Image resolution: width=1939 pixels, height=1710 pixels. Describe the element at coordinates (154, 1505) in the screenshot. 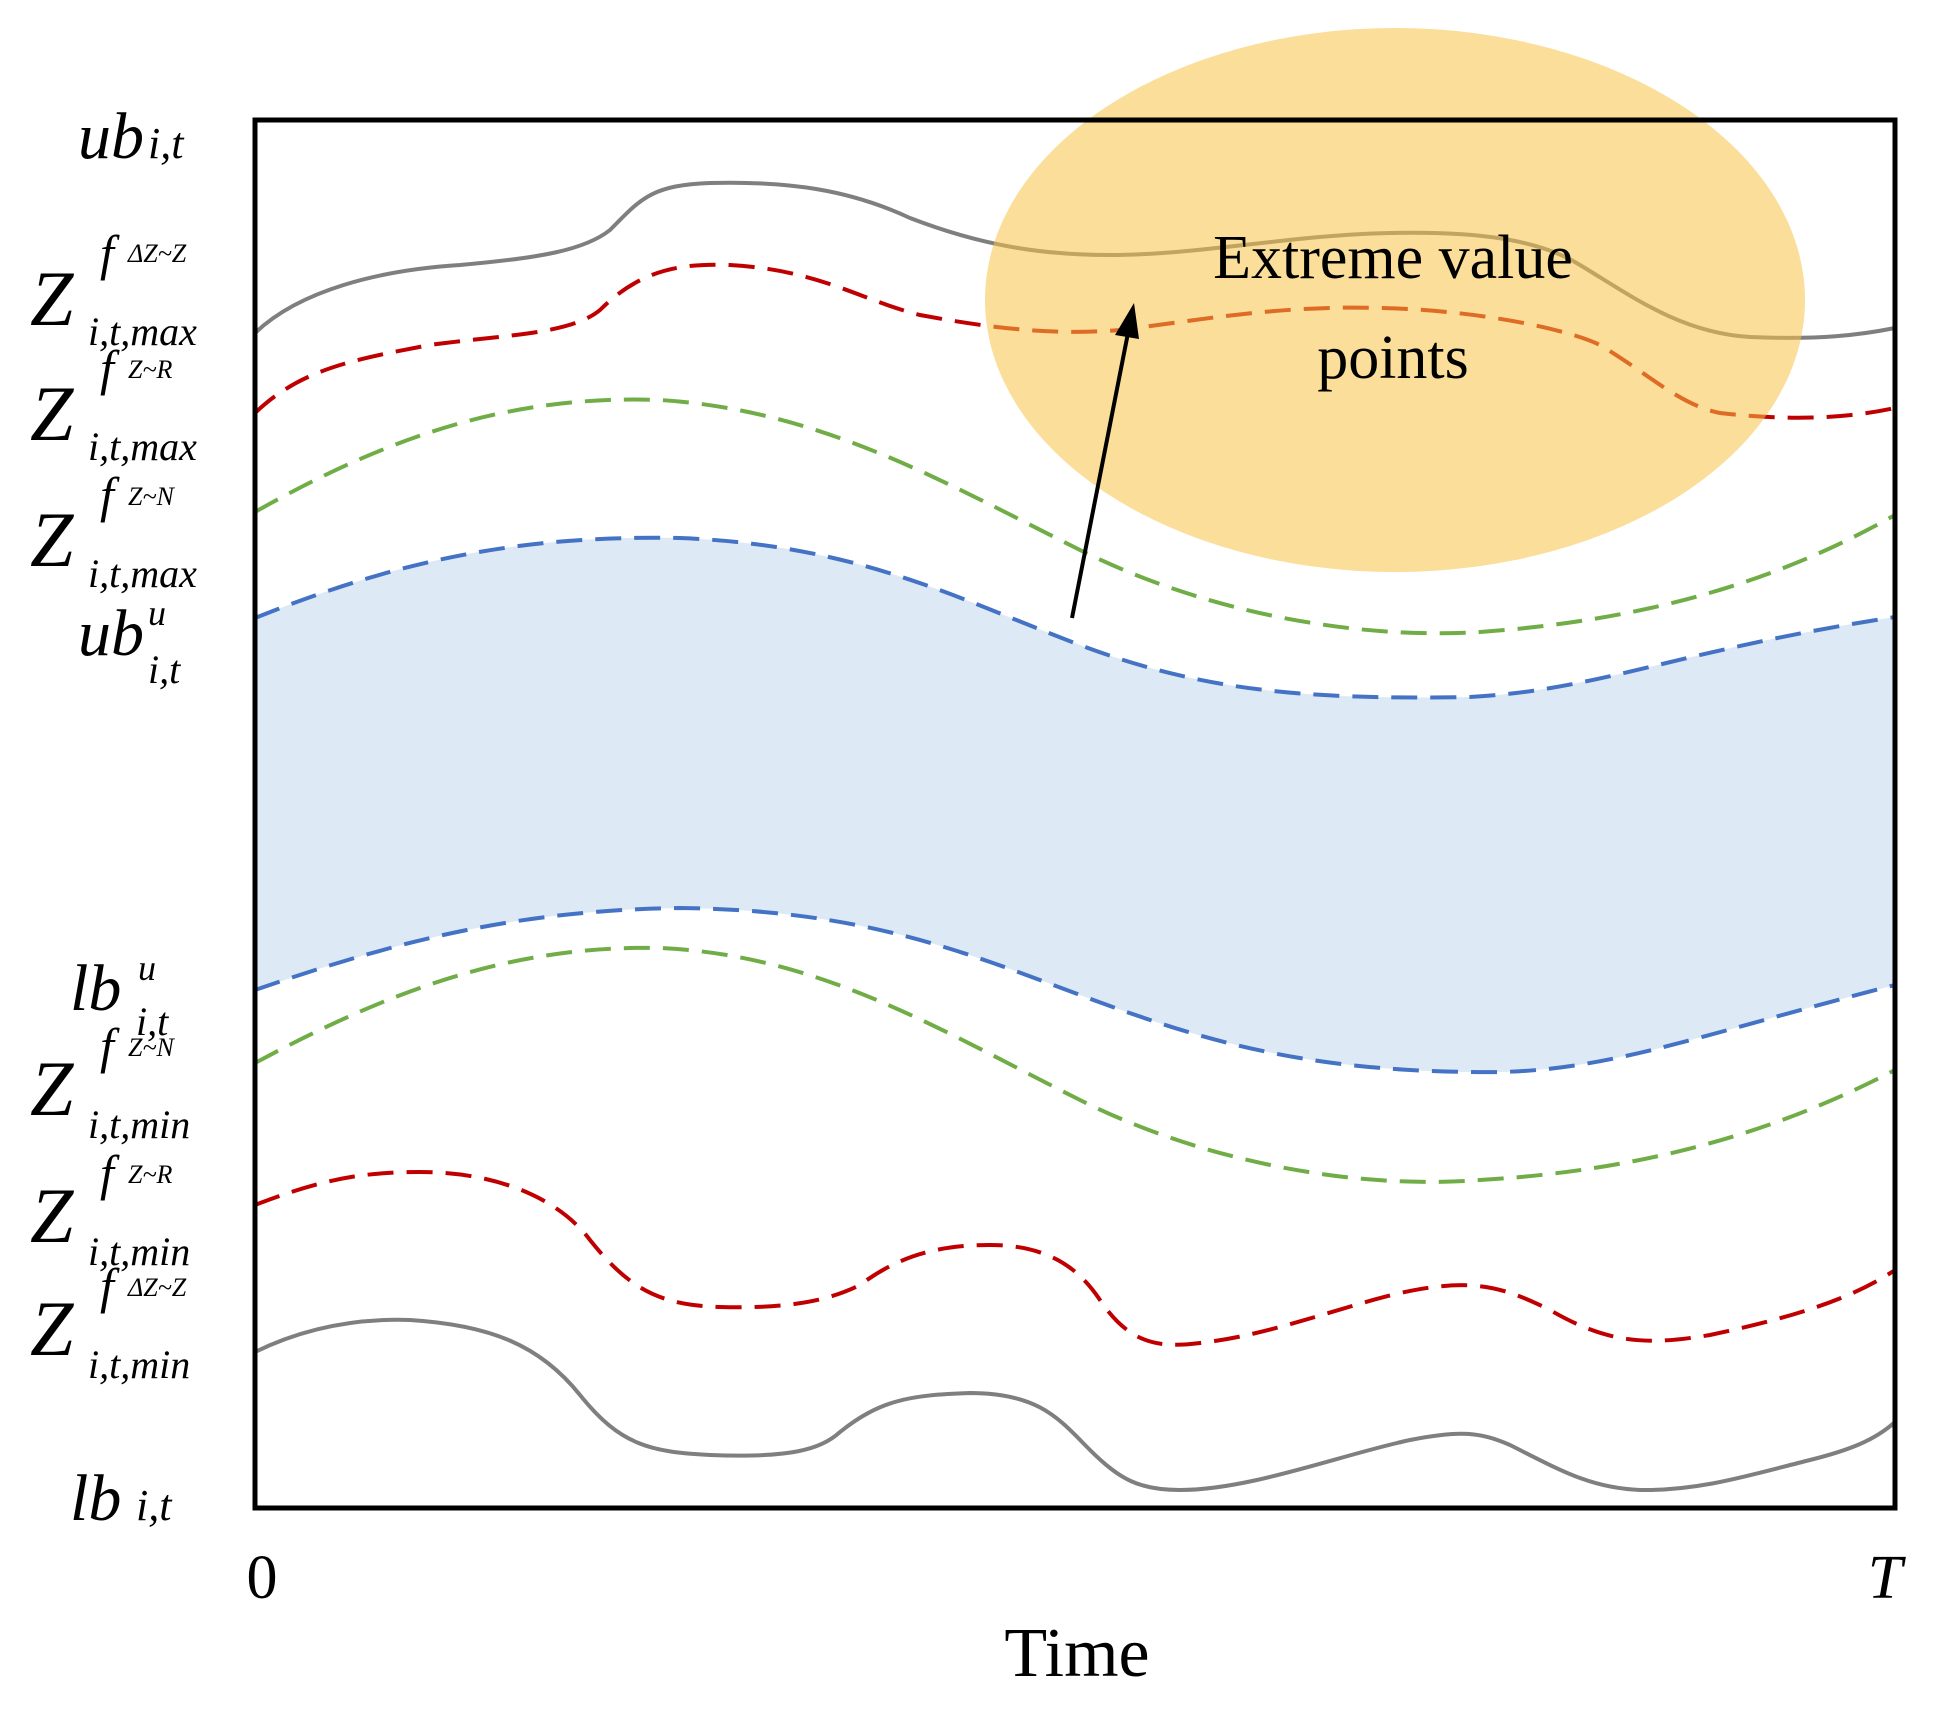

I see `label-lb-sub: i,t` at that location.